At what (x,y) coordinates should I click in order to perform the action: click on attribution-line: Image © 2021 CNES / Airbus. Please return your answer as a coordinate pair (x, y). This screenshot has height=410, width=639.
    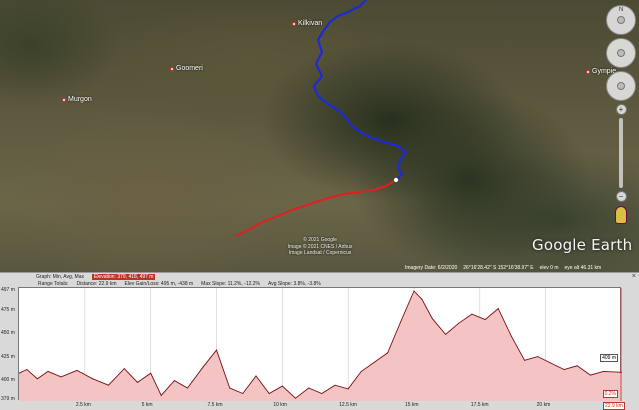
    Looking at the image, I should click on (320, 246).